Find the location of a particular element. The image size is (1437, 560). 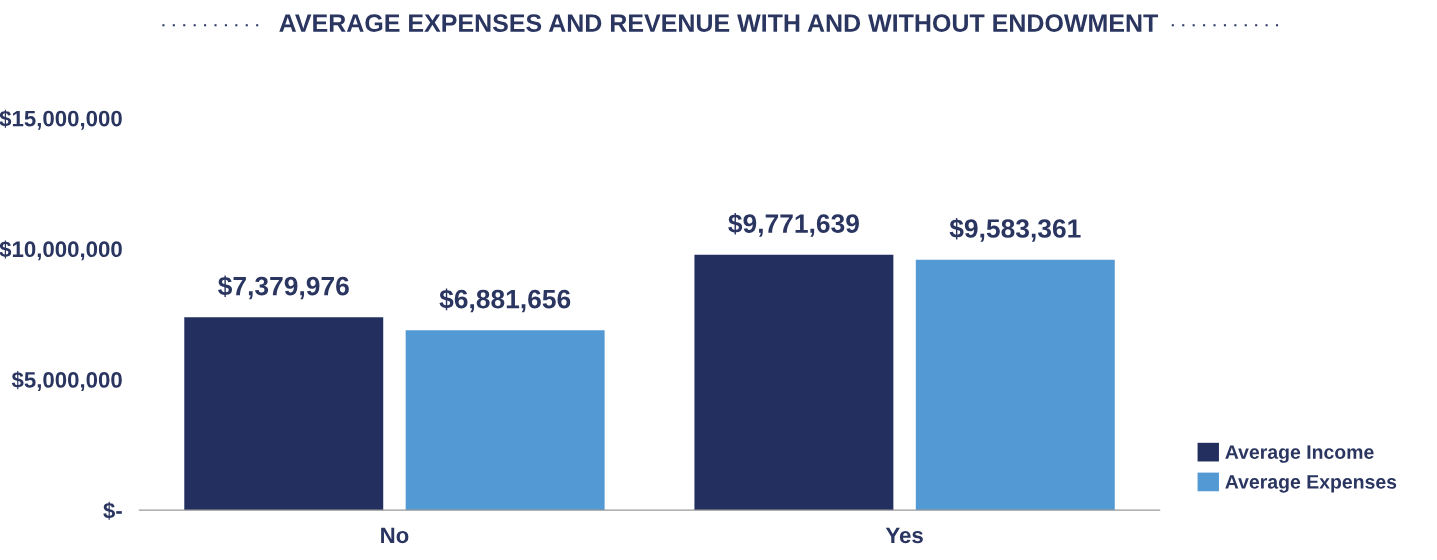

x-tick-label: No is located at coordinates (395, 535).